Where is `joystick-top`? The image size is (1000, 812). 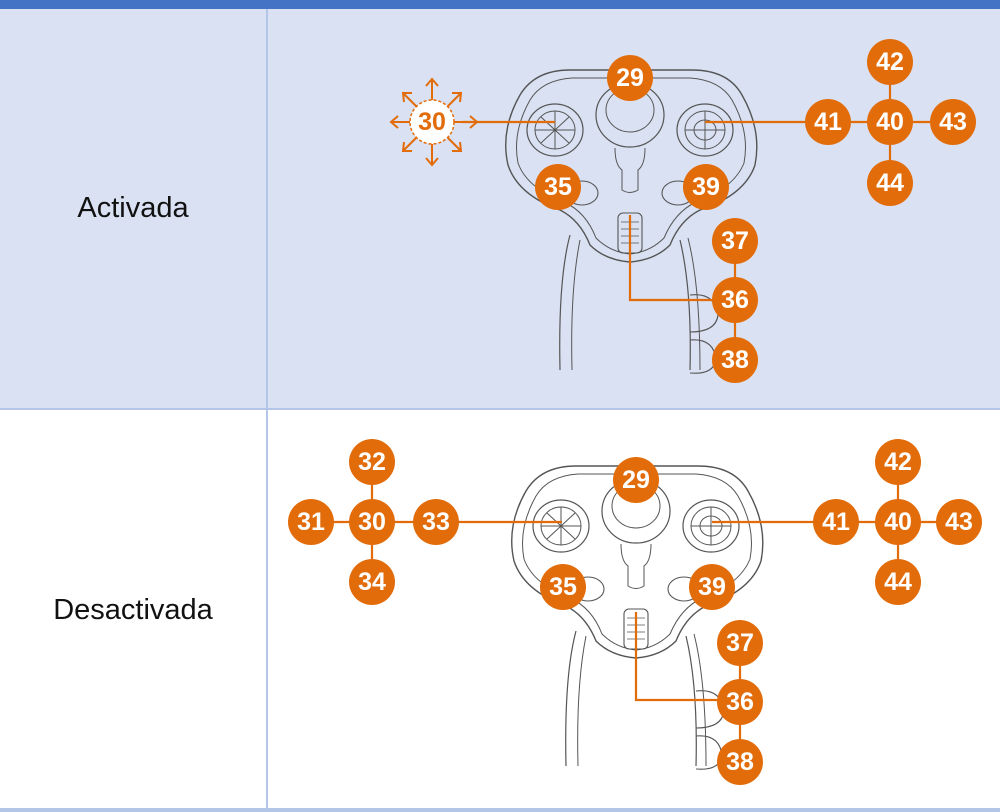 joystick-top is located at coordinates (631, 221).